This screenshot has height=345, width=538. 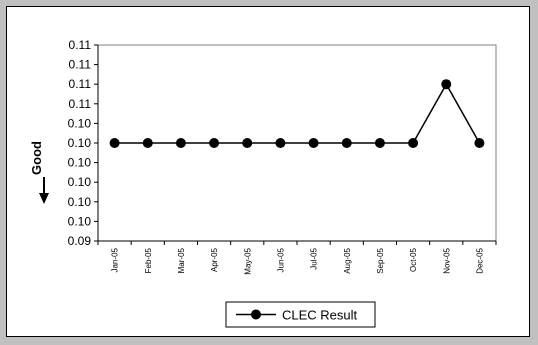 What do you see at coordinates (446, 260) in the screenshot?
I see `x-tick-label: Nov-05` at bounding box center [446, 260].